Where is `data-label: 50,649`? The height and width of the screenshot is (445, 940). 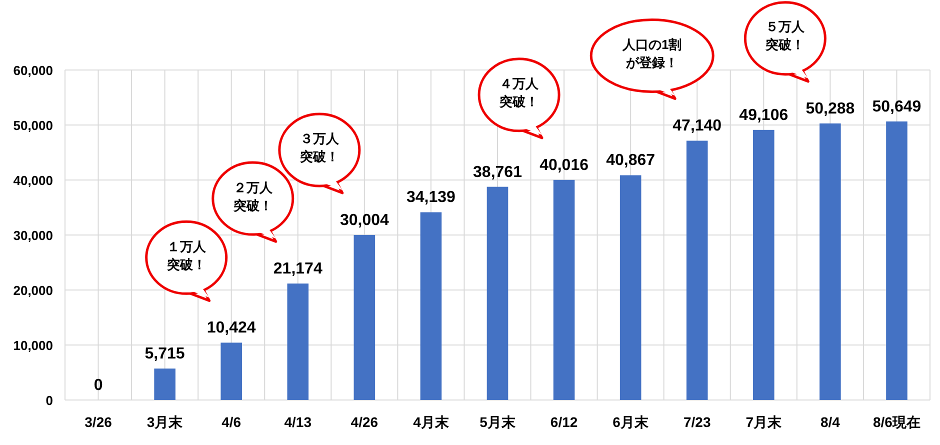 data-label: 50,649 is located at coordinates (897, 107).